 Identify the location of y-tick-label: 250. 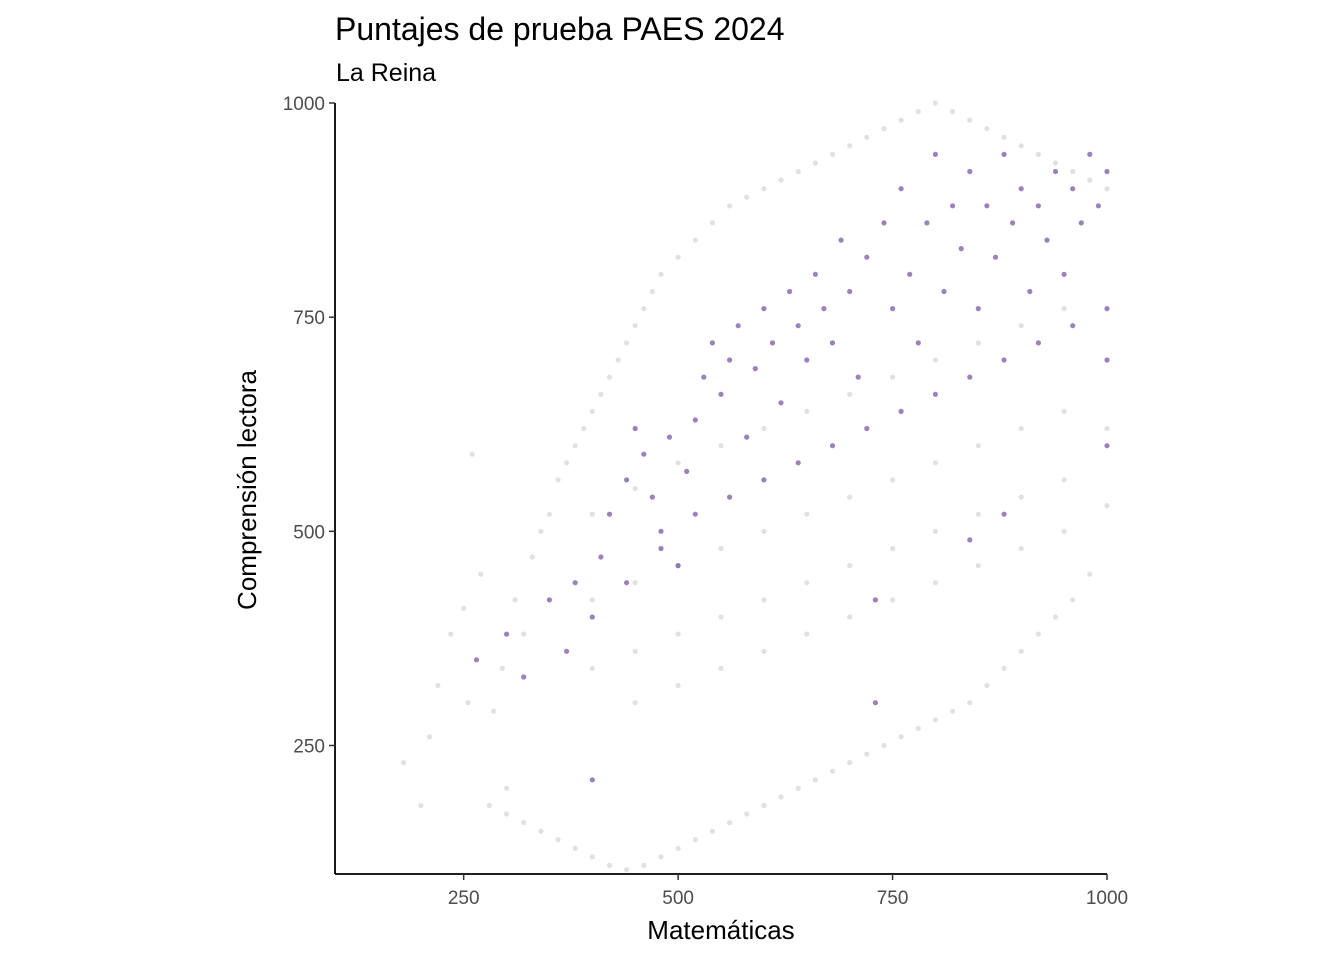
(309, 747).